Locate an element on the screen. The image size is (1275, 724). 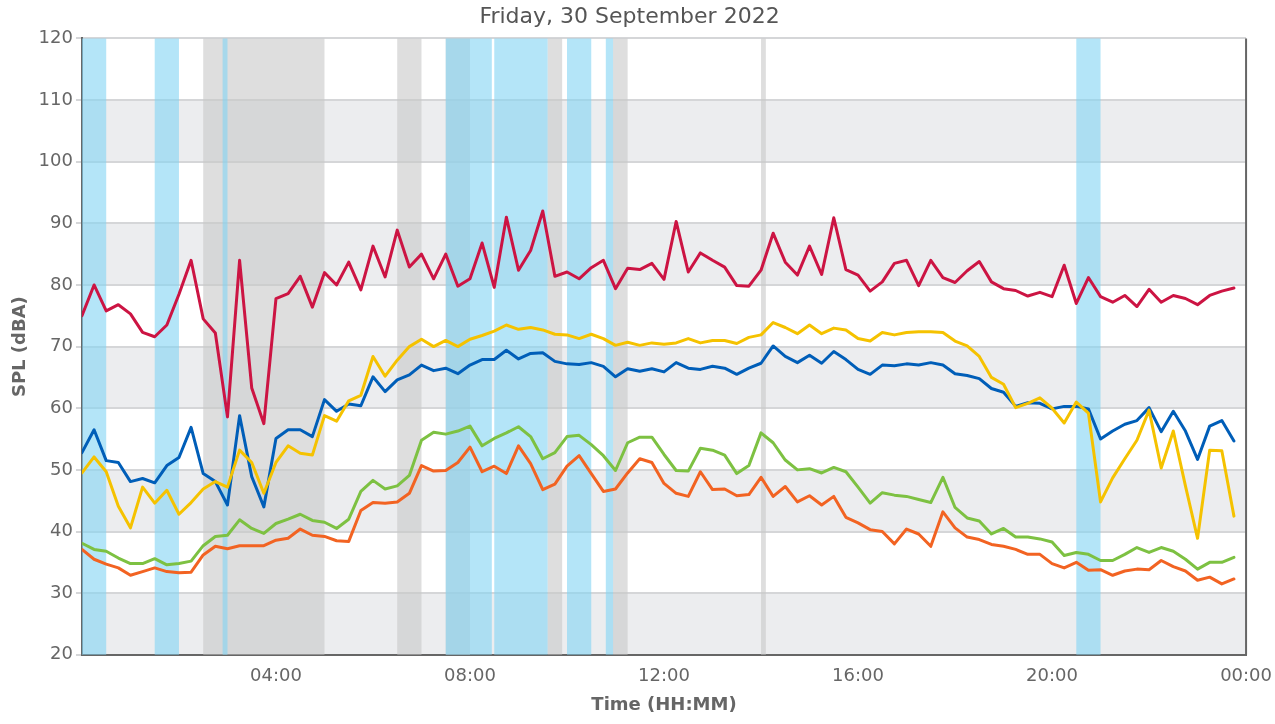
x-tick-label: 04:00 is located at coordinates (276, 675).